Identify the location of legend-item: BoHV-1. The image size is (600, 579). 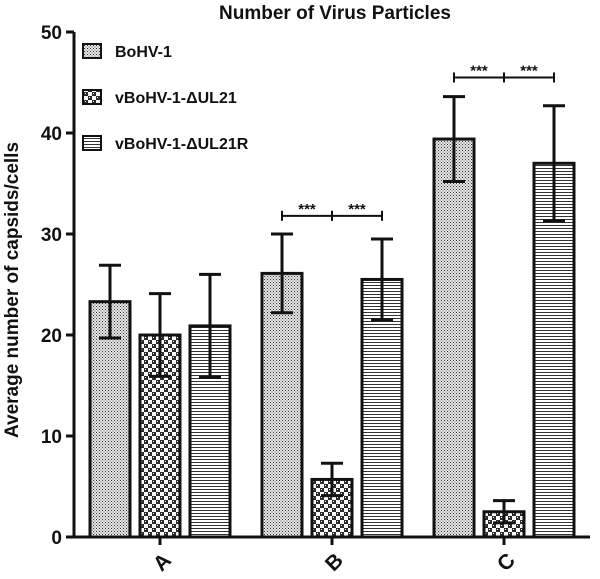
(127, 52).